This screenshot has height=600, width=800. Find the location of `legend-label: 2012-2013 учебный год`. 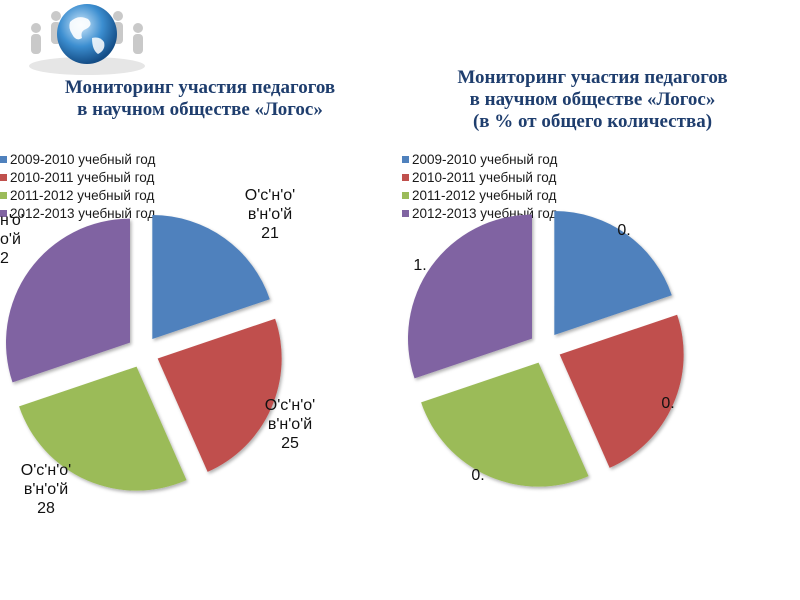

legend-label: 2012-2013 учебный год is located at coordinates (83, 213).